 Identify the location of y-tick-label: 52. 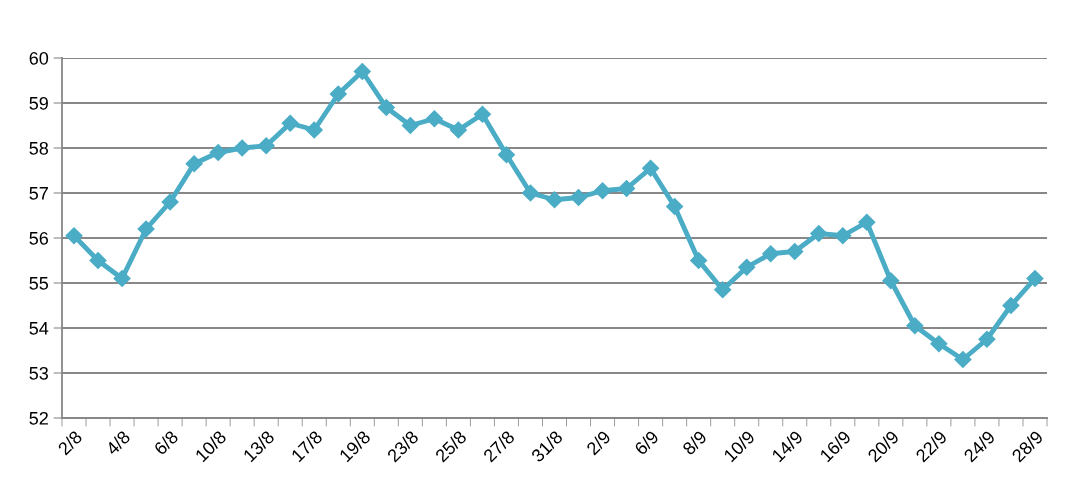
(38, 418).